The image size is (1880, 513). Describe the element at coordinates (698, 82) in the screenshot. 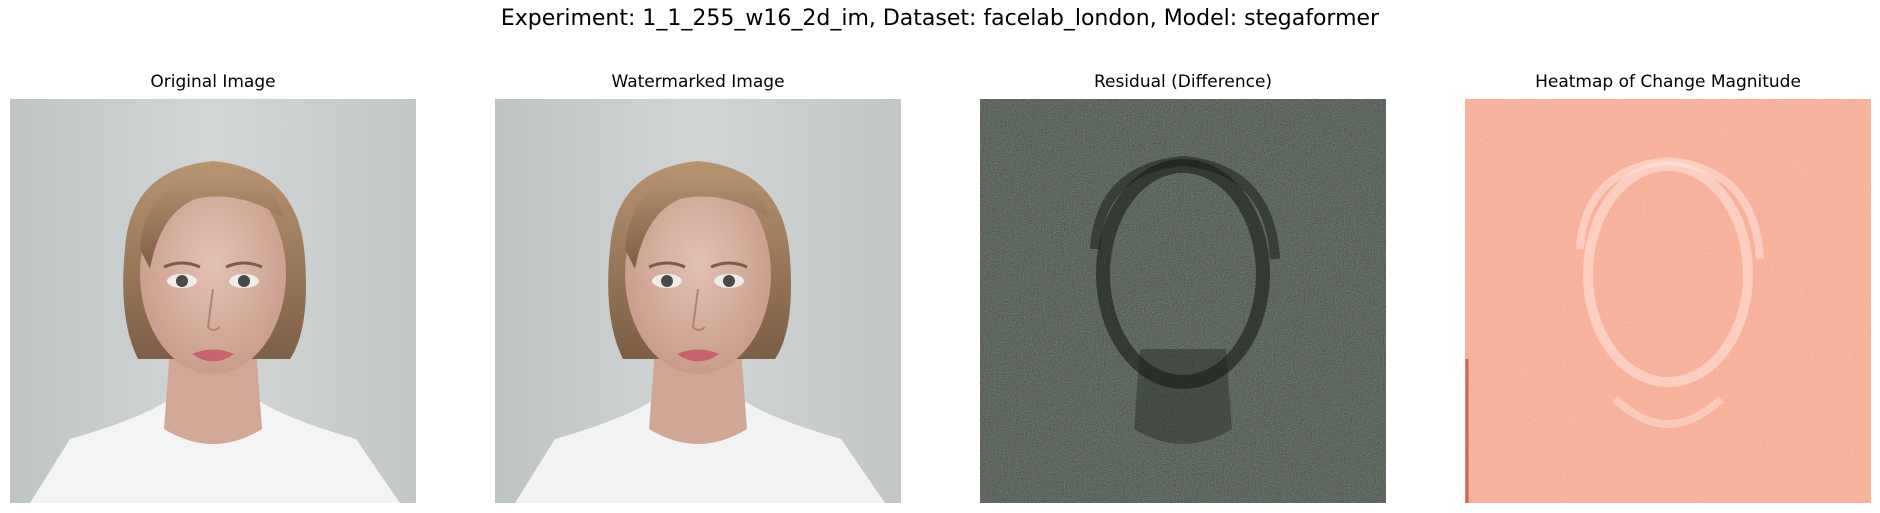

I see `panel-title-watermarked: Watermarked Image` at that location.